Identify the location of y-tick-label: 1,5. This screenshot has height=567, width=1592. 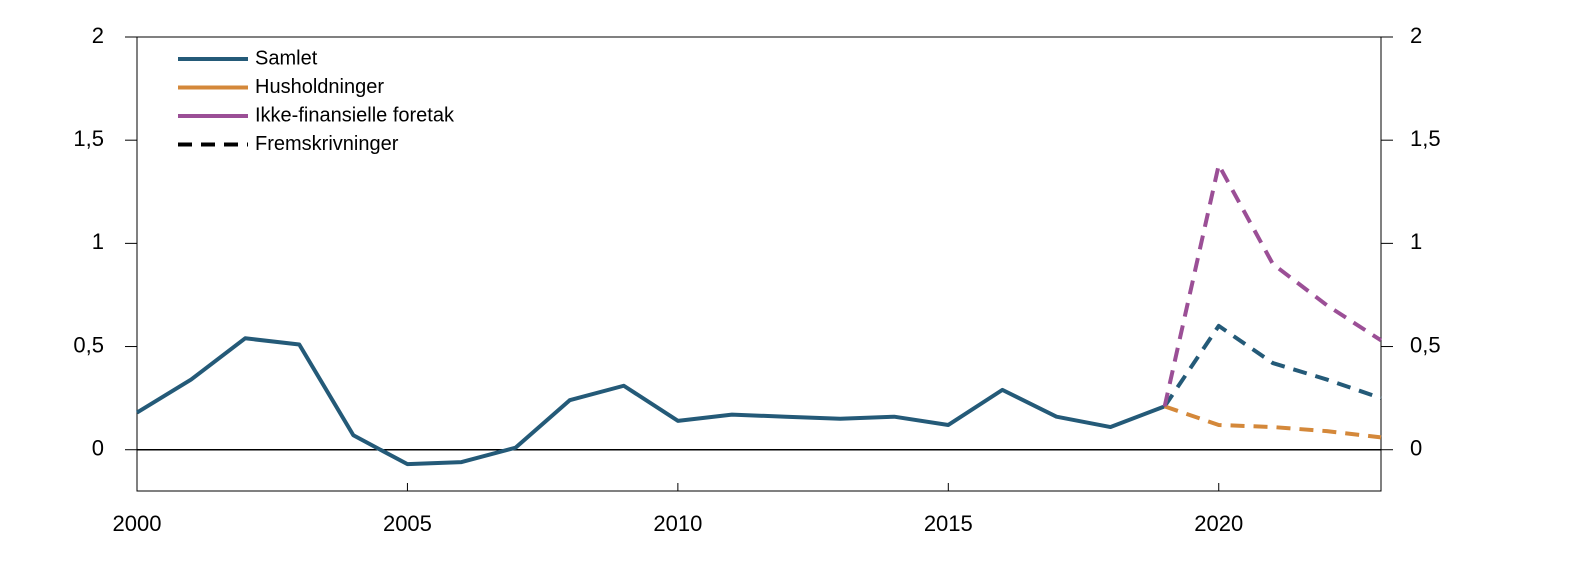
(88, 138).